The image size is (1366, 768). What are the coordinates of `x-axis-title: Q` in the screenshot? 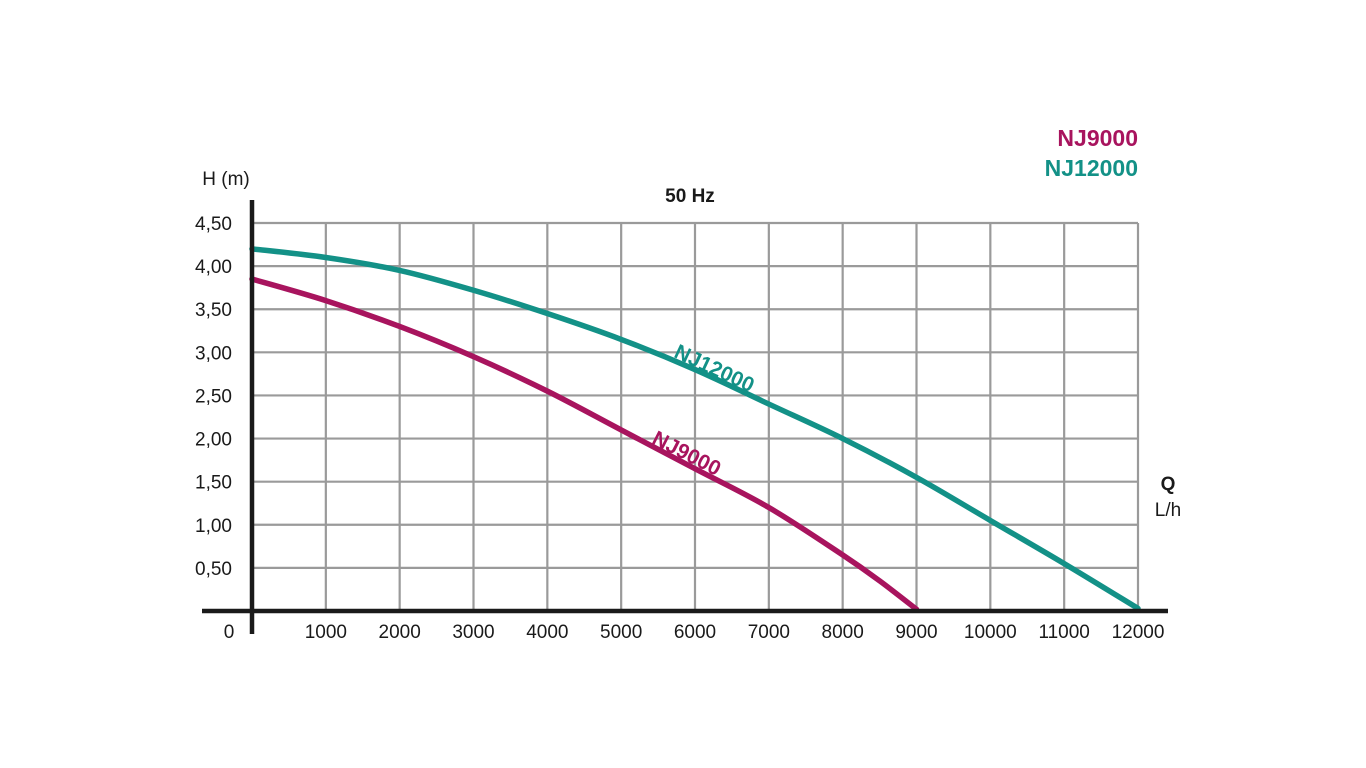 It's located at (1168, 484).